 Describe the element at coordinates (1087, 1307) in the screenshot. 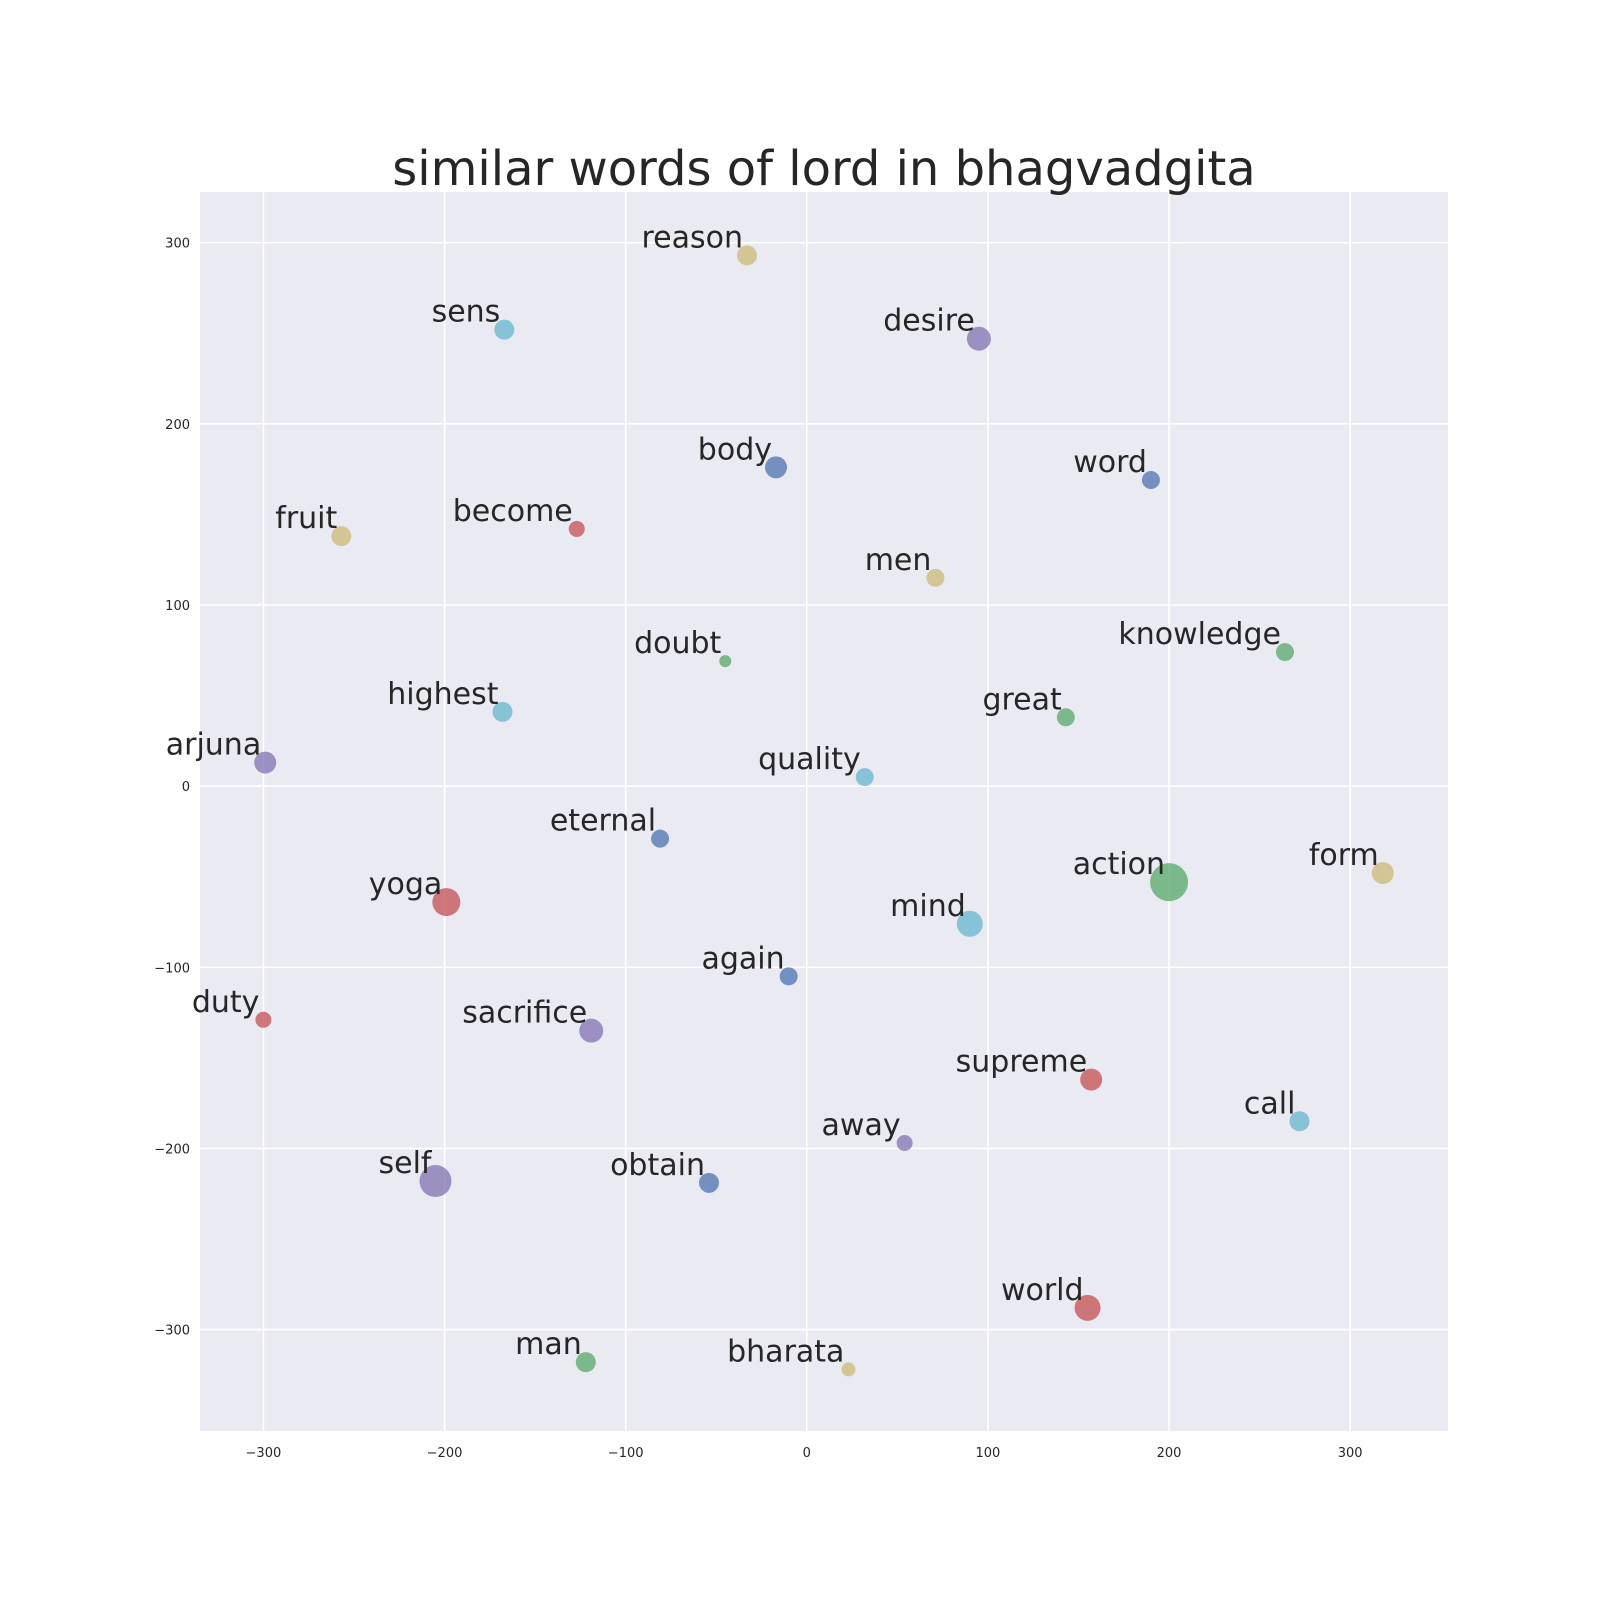

I see `point-world` at that location.